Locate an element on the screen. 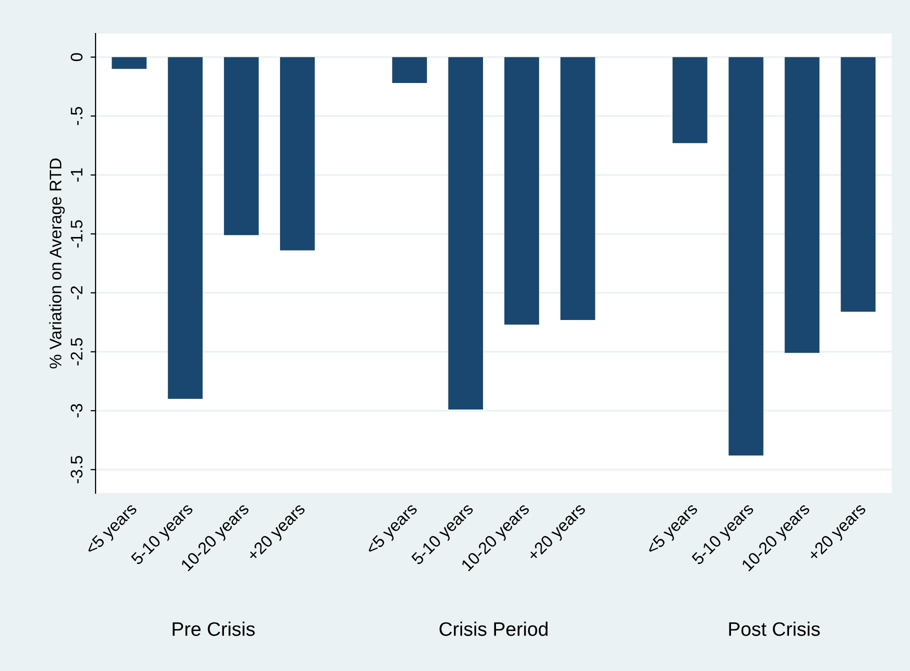 The image size is (910, 671). y-tick-label: -3 is located at coordinates (76, 411).